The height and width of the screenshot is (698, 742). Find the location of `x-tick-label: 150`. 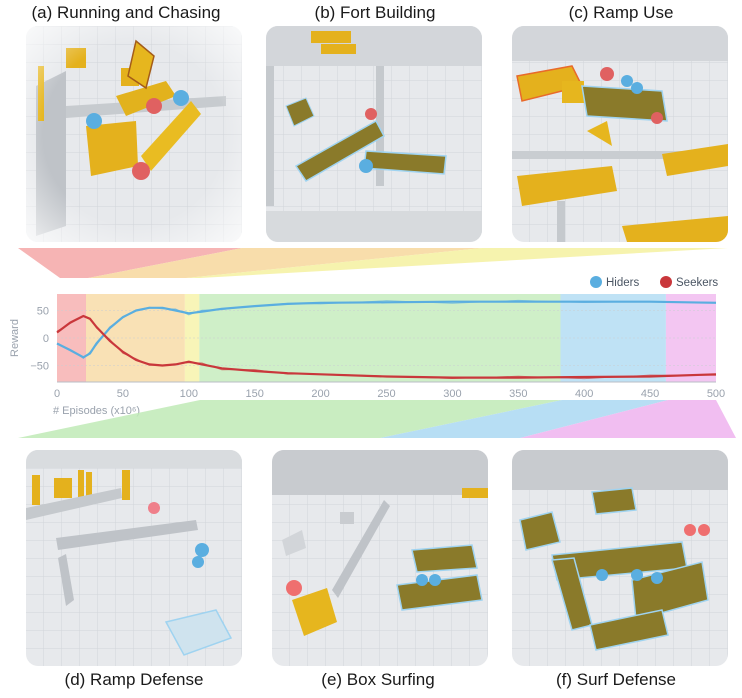

x-tick-label: 150 is located at coordinates (255, 394).